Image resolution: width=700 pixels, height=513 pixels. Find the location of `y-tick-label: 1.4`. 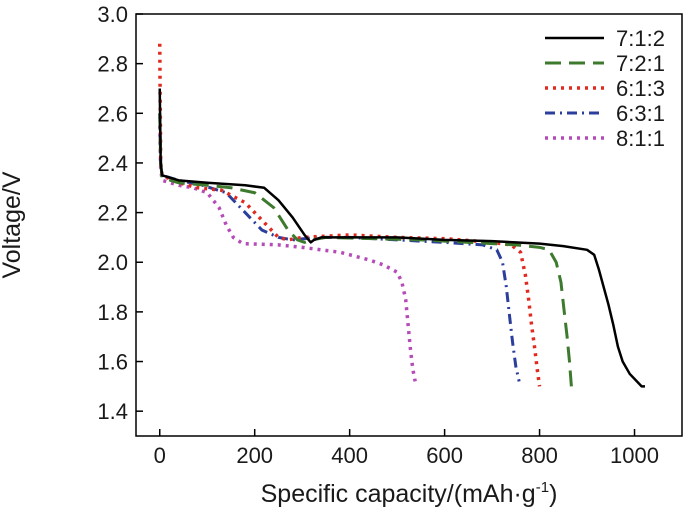

y-tick-label: 1.4 is located at coordinates (112, 411).